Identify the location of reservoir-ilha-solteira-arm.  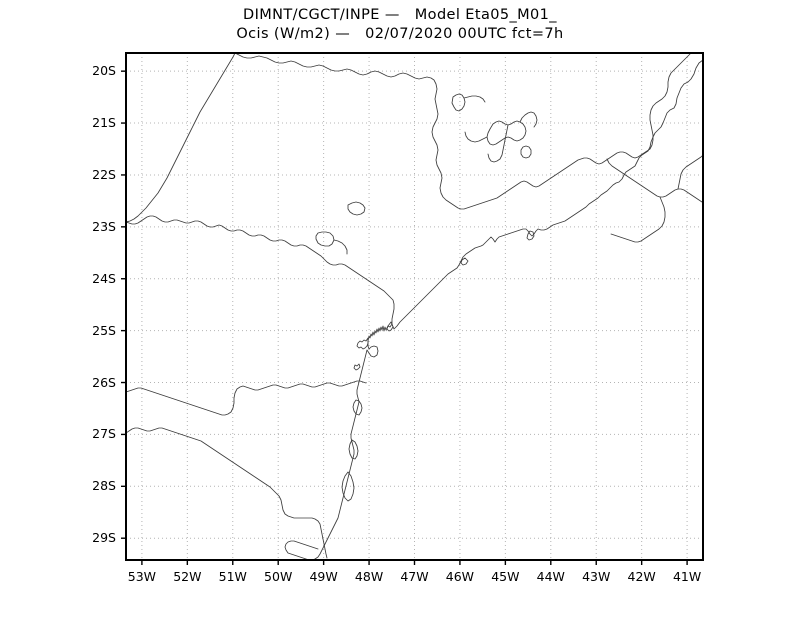
(340, 247).